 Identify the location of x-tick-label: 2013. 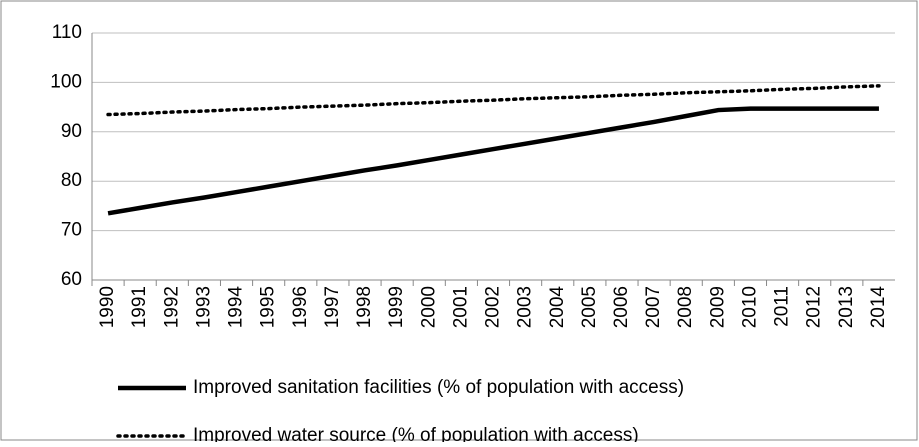
(846, 307).